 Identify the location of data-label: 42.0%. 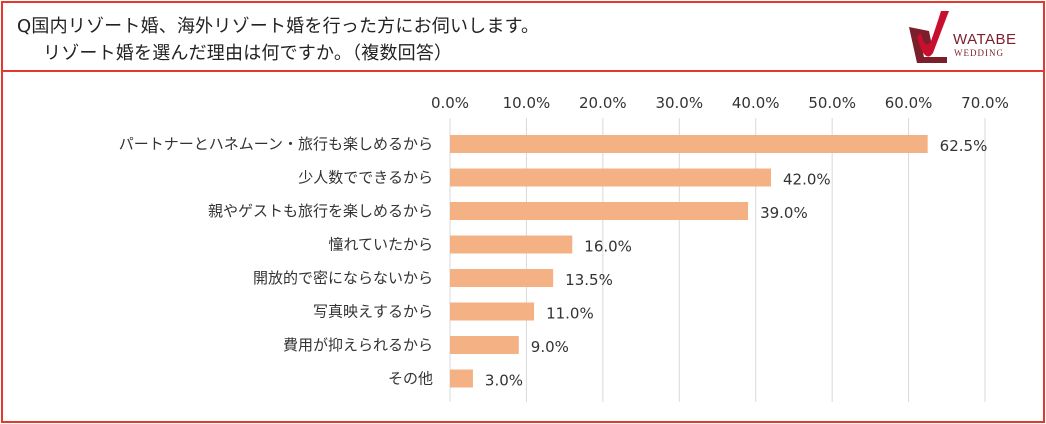
(807, 180).